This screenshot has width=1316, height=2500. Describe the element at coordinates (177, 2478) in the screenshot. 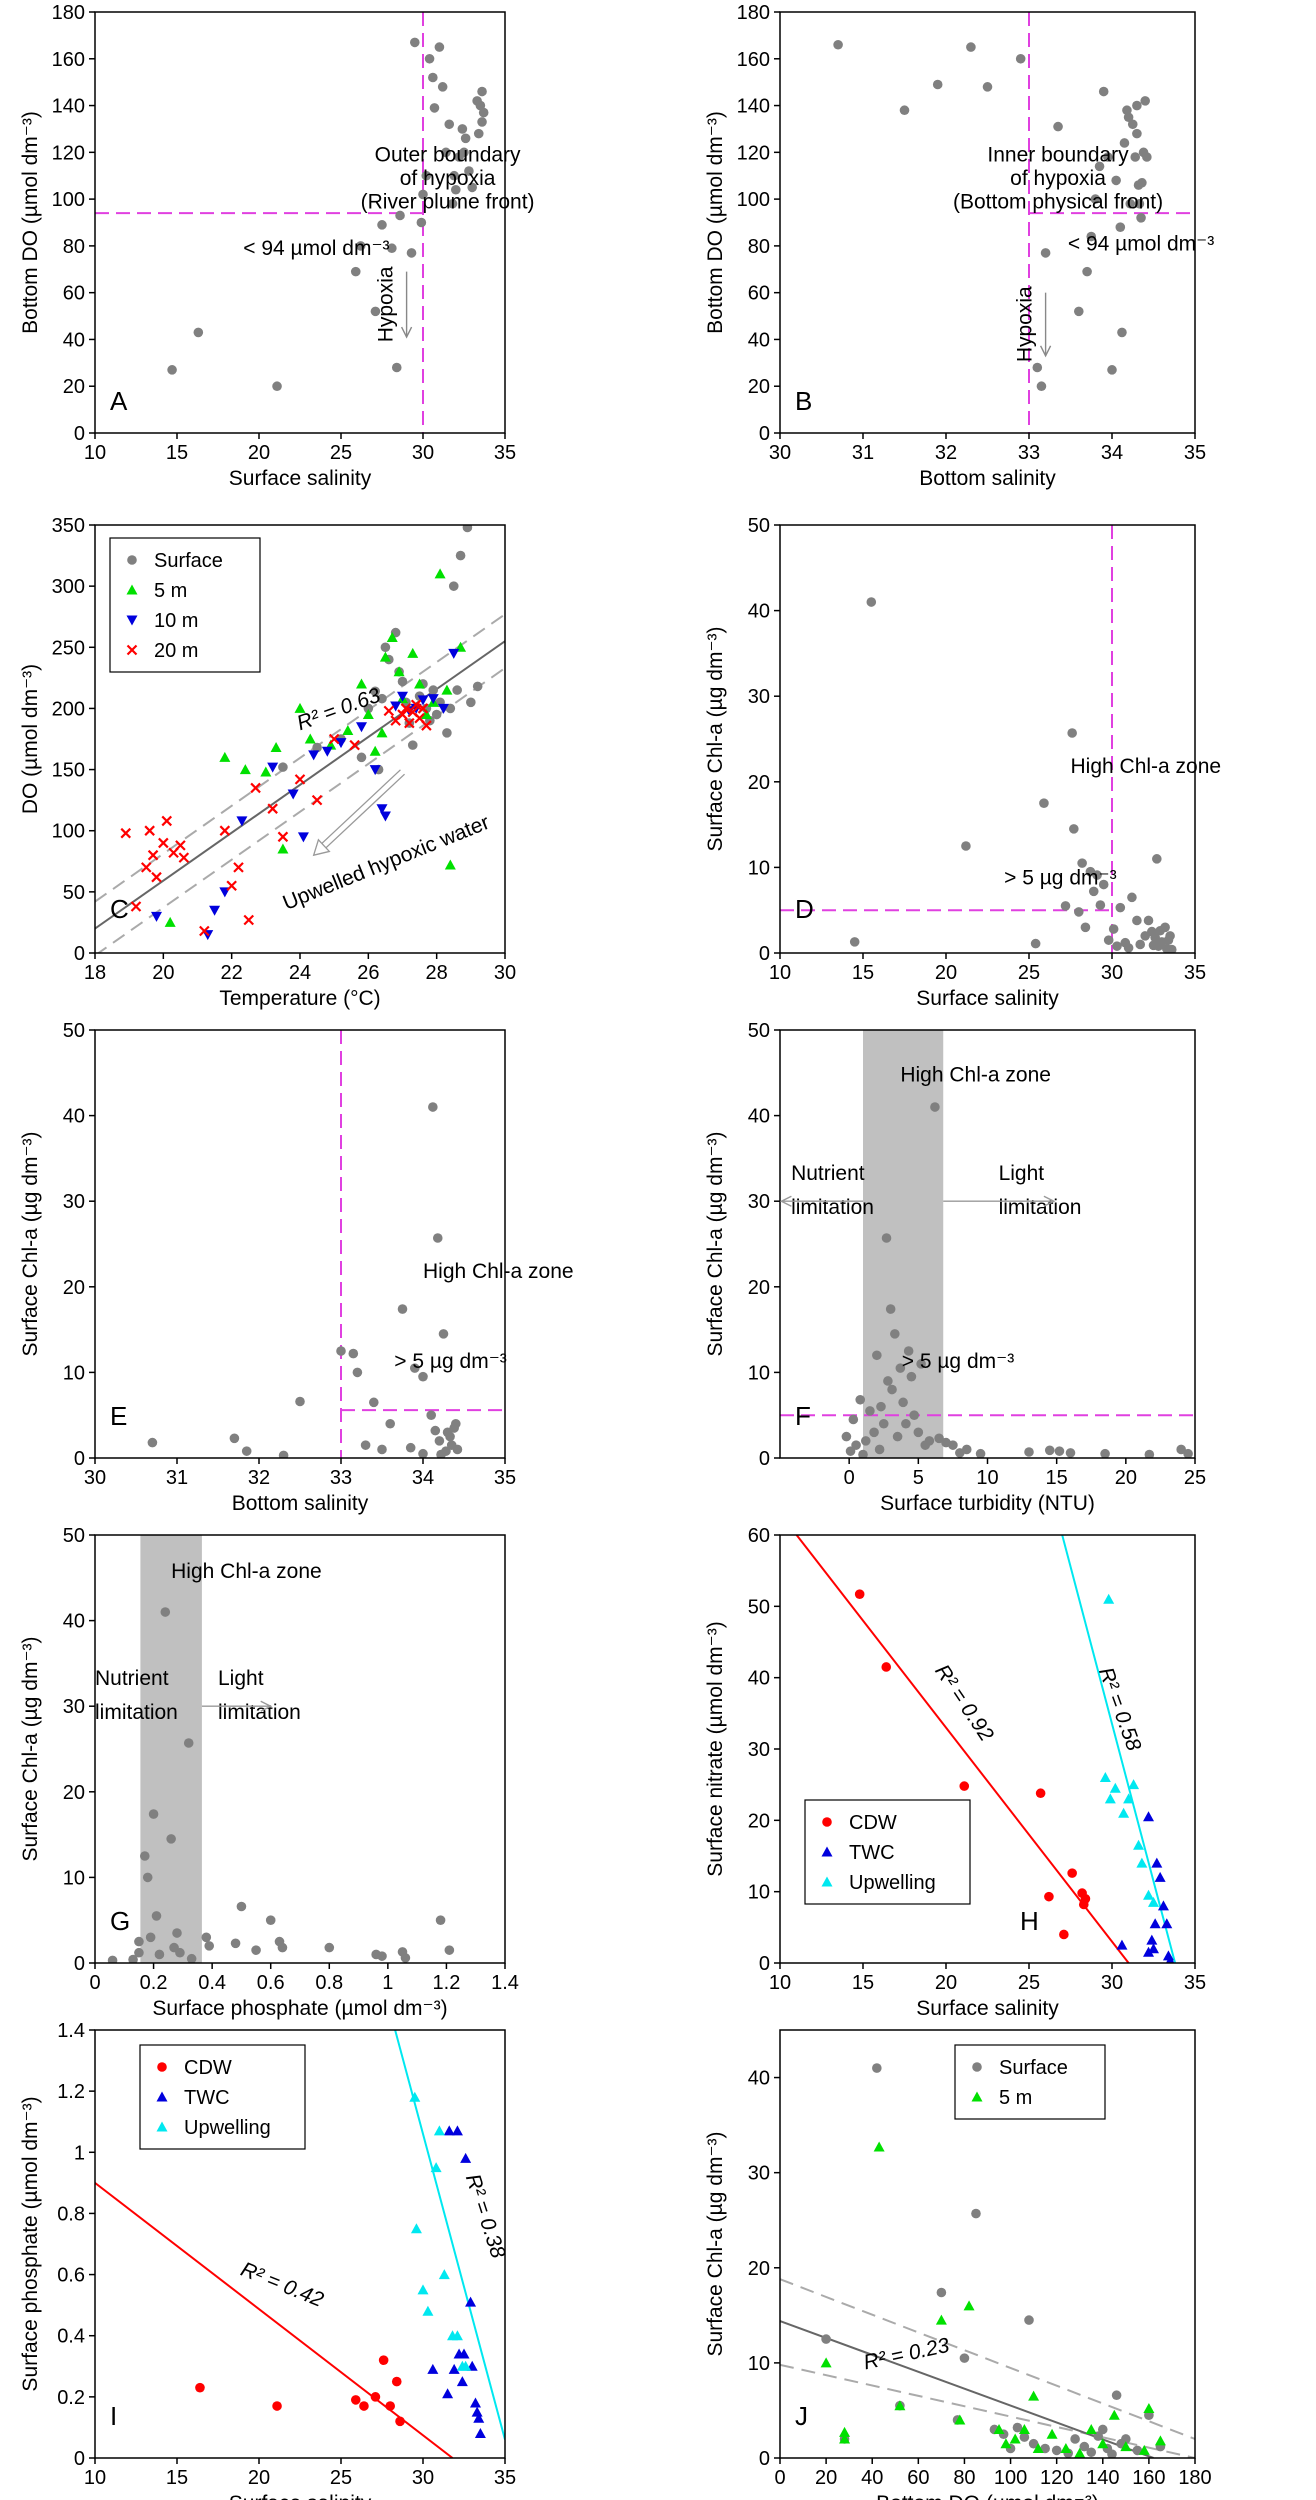

I see `x-tick-label: 15` at that location.